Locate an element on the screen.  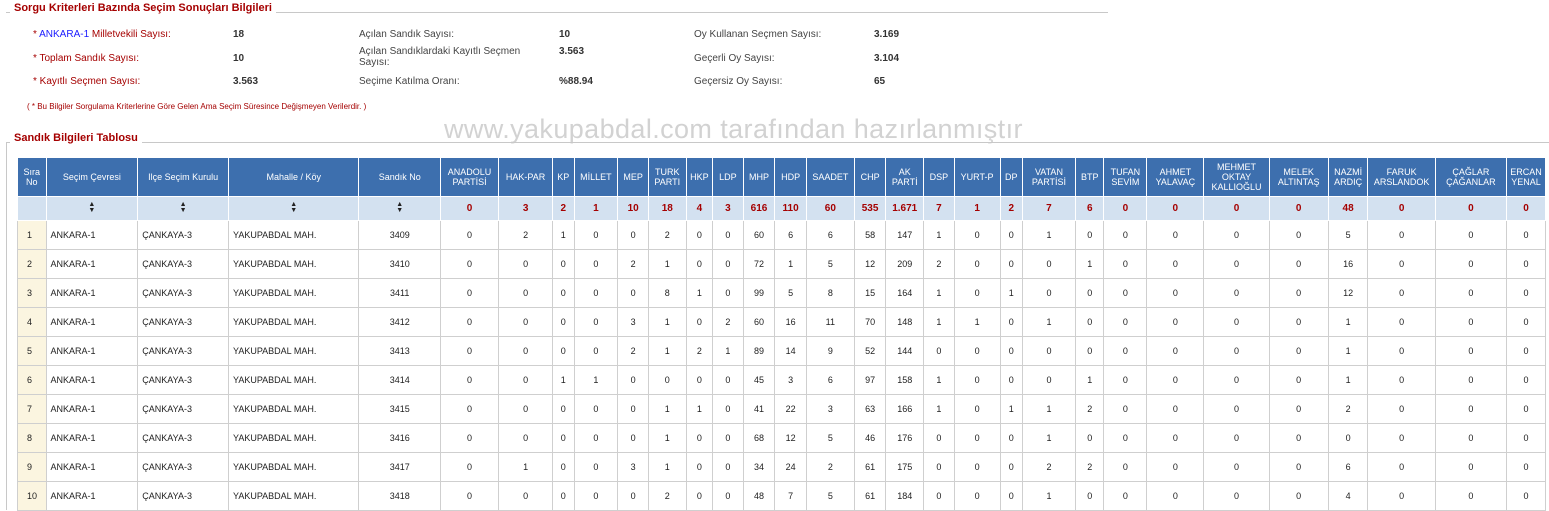
column-header: ANADOLU PARTİSİ is located at coordinates (469, 177).